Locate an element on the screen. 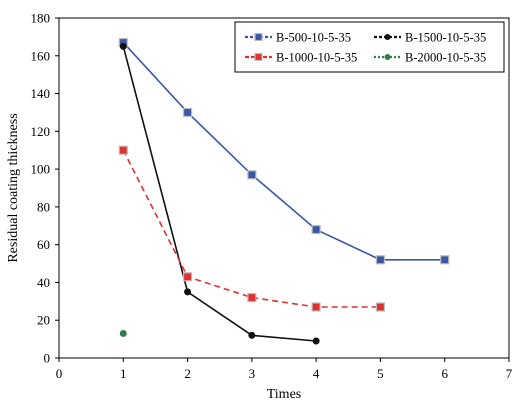 Image resolution: width=530 pixels, height=411 pixels. y-tick-label: 40 is located at coordinates (43, 282).